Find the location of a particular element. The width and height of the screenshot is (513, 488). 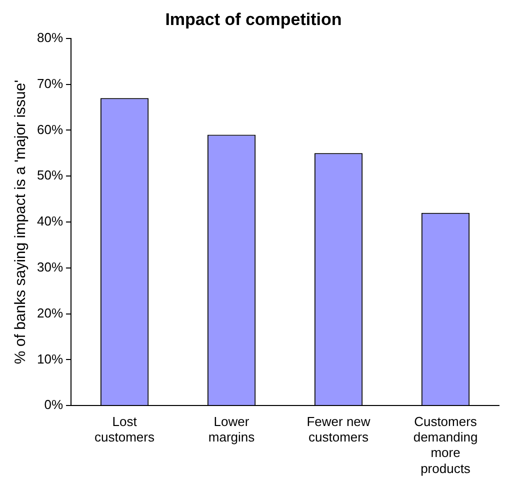

x-tick-label: Lost customers is located at coordinates (124, 429).